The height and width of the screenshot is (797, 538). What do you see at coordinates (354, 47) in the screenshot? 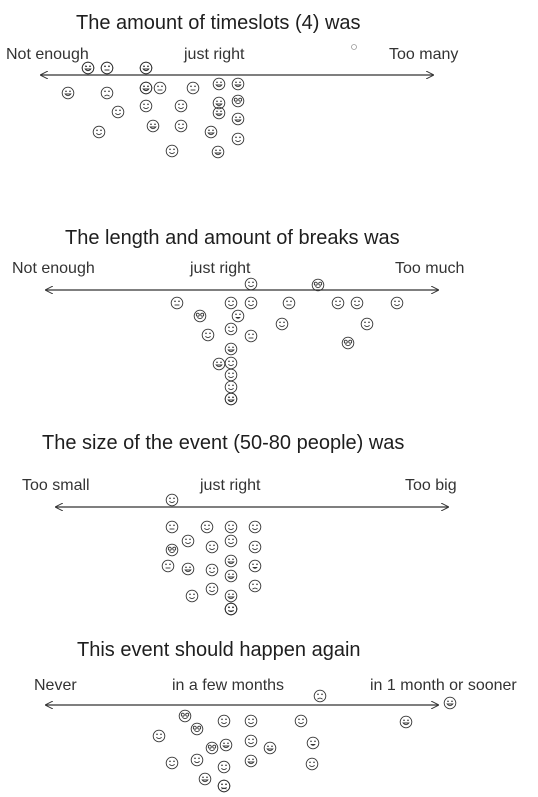
I see `stray-dot` at bounding box center [354, 47].